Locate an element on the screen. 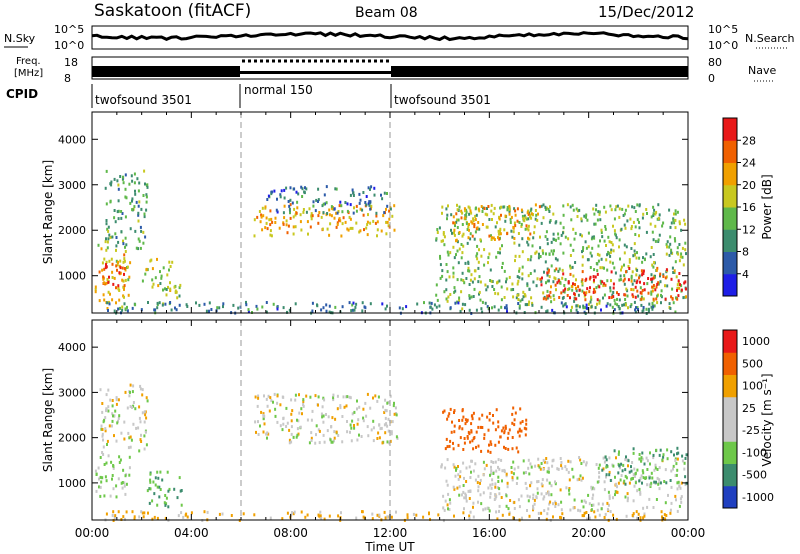 This screenshot has height=554, width=800. x-axis-label: Time UT is located at coordinates (389, 547).